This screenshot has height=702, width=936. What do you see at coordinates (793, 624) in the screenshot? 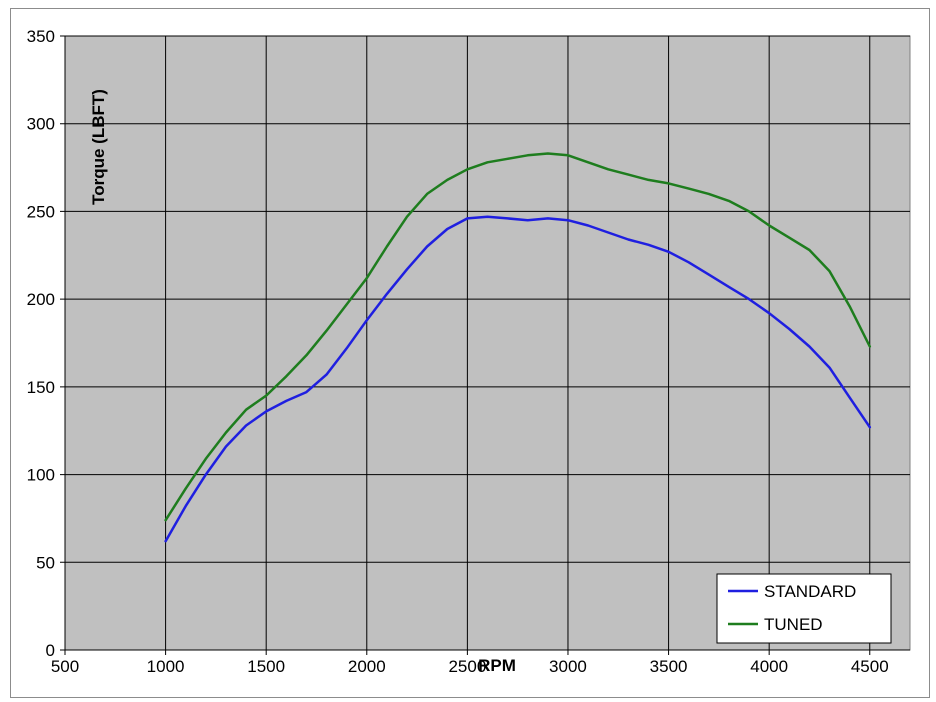
I see `legend-label-tuned: TUNED` at bounding box center [793, 624].